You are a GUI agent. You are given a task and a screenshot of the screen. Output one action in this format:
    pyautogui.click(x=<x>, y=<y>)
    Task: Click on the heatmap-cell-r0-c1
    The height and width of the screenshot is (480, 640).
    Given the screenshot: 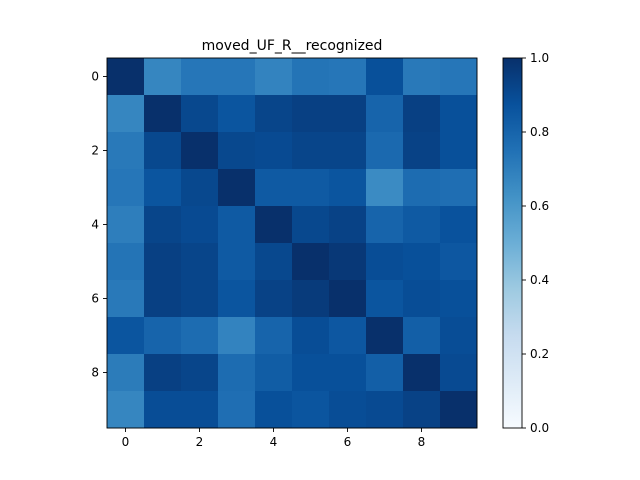 What is the action you would take?
    pyautogui.click(x=163, y=77)
    